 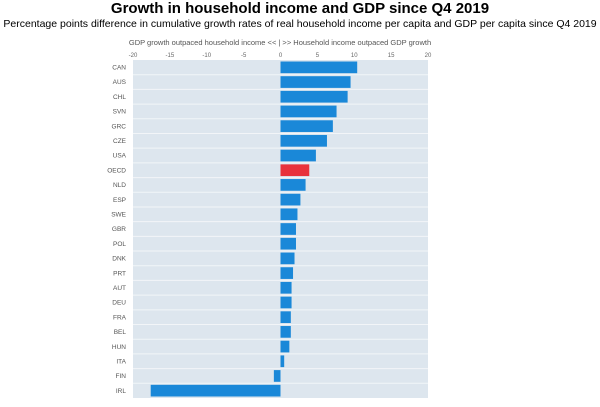 What do you see at coordinates (170, 56) in the screenshot?
I see `x-tick-label: -15` at bounding box center [170, 56].